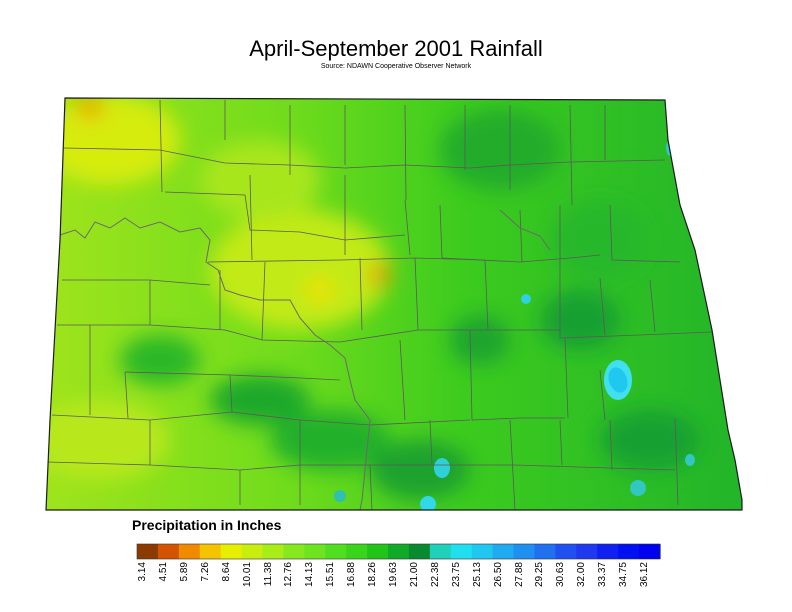 The image size is (792, 612). Describe the element at coordinates (456, 575) in the screenshot. I see `color-scale-value: 23.75` at that location.